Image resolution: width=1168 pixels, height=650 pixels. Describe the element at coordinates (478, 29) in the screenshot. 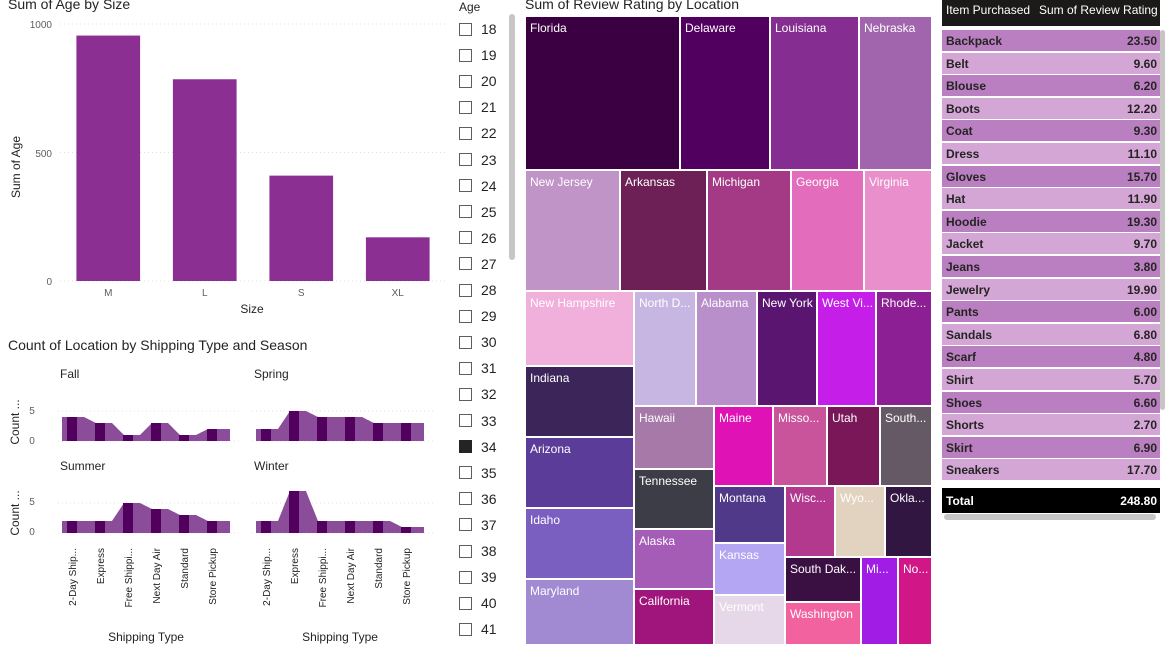

I see `slicer-item-18: 18` at that location.